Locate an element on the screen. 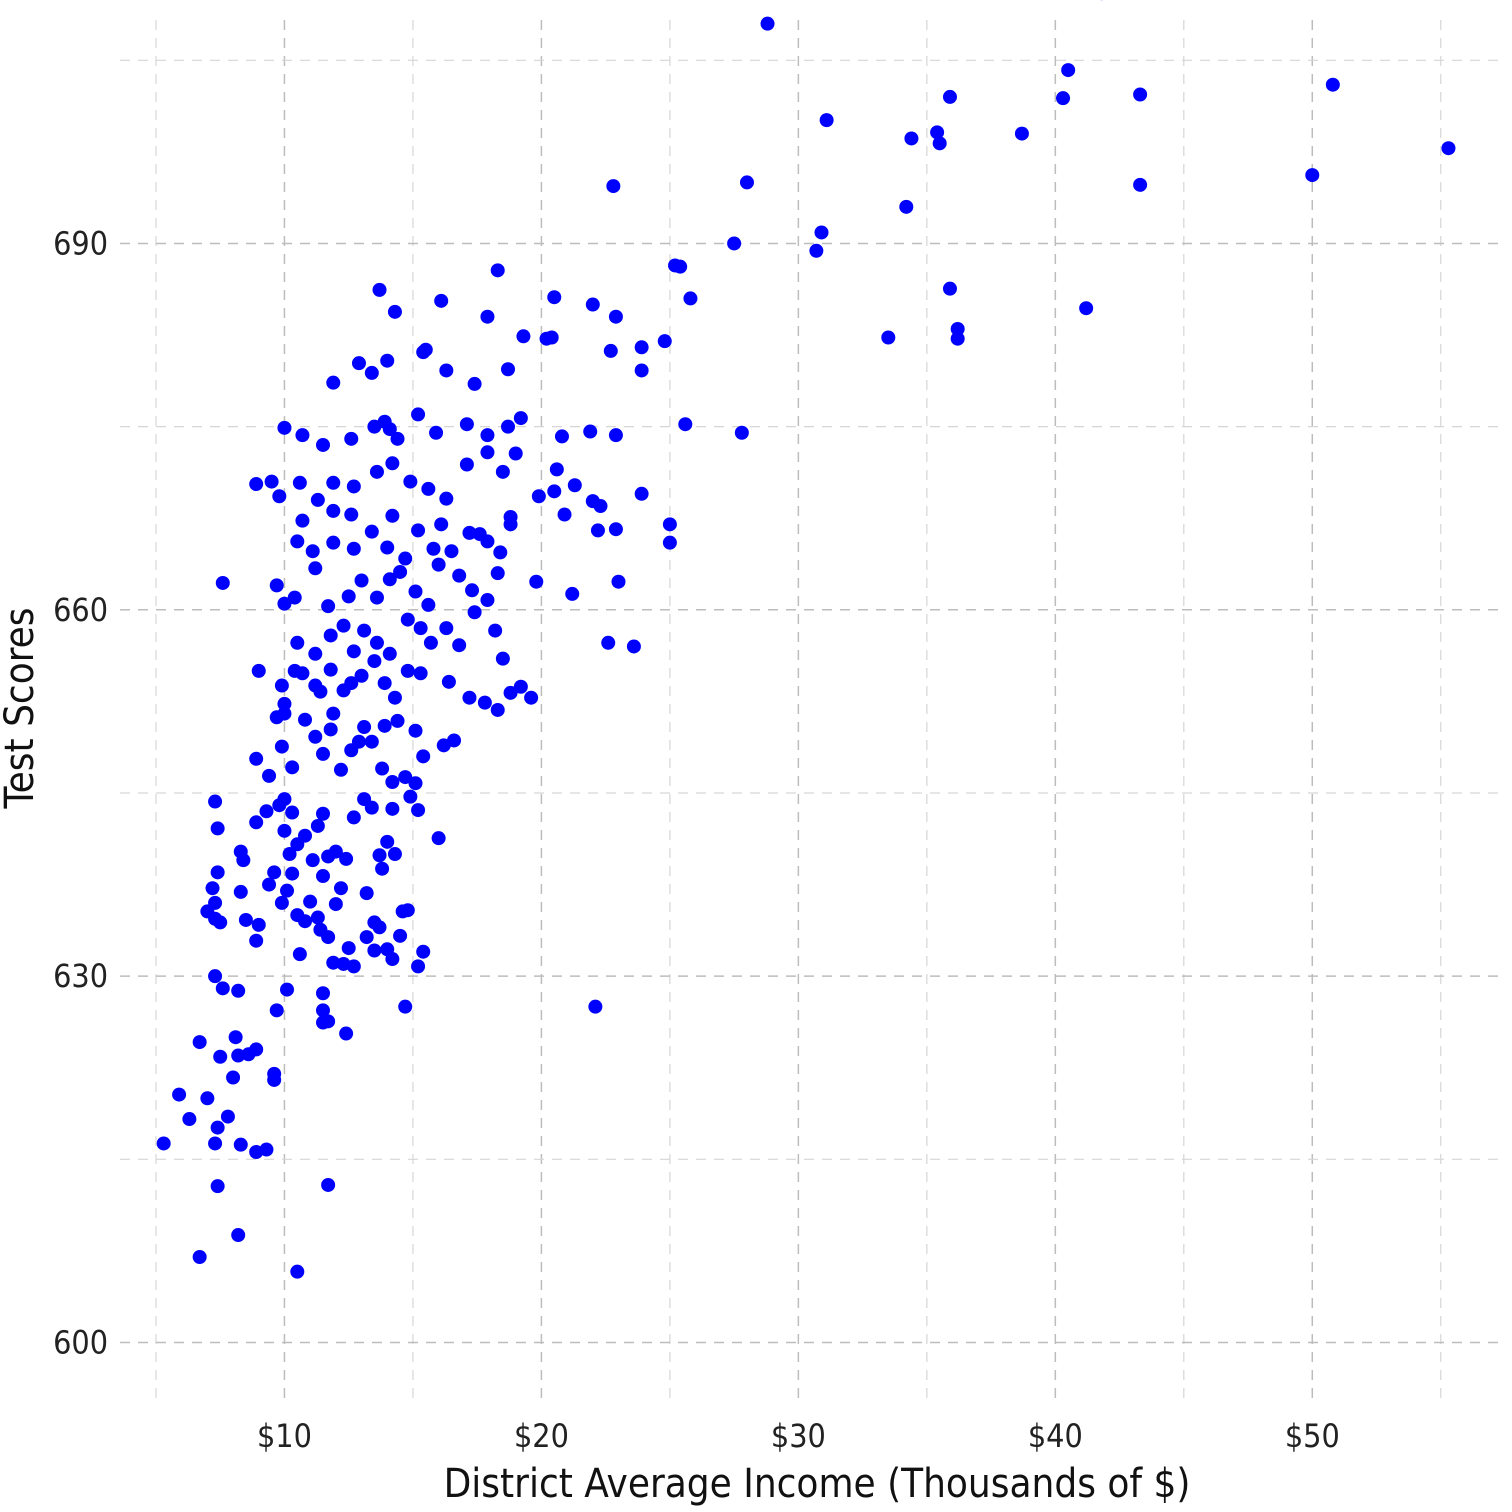  y-axis-title: Test Scores is located at coordinates (21, 708).